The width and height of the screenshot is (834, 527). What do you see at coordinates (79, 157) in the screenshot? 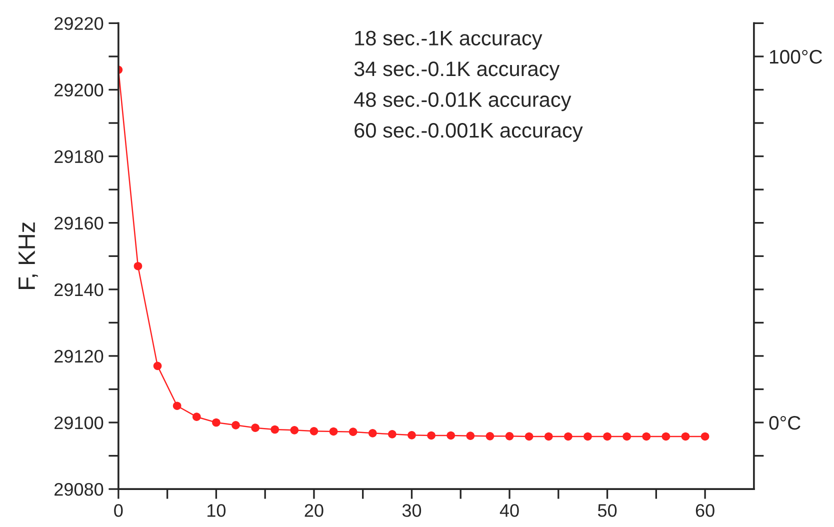
I see `y-tick-label: 29180` at bounding box center [79, 157].